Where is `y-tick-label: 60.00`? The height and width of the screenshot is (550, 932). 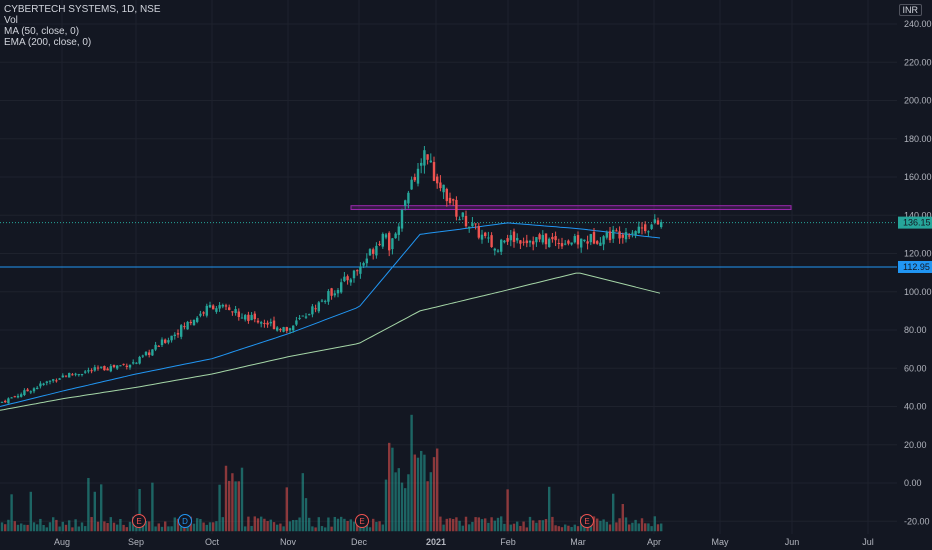
y-tick-label: 60.00 is located at coordinates (915, 368).